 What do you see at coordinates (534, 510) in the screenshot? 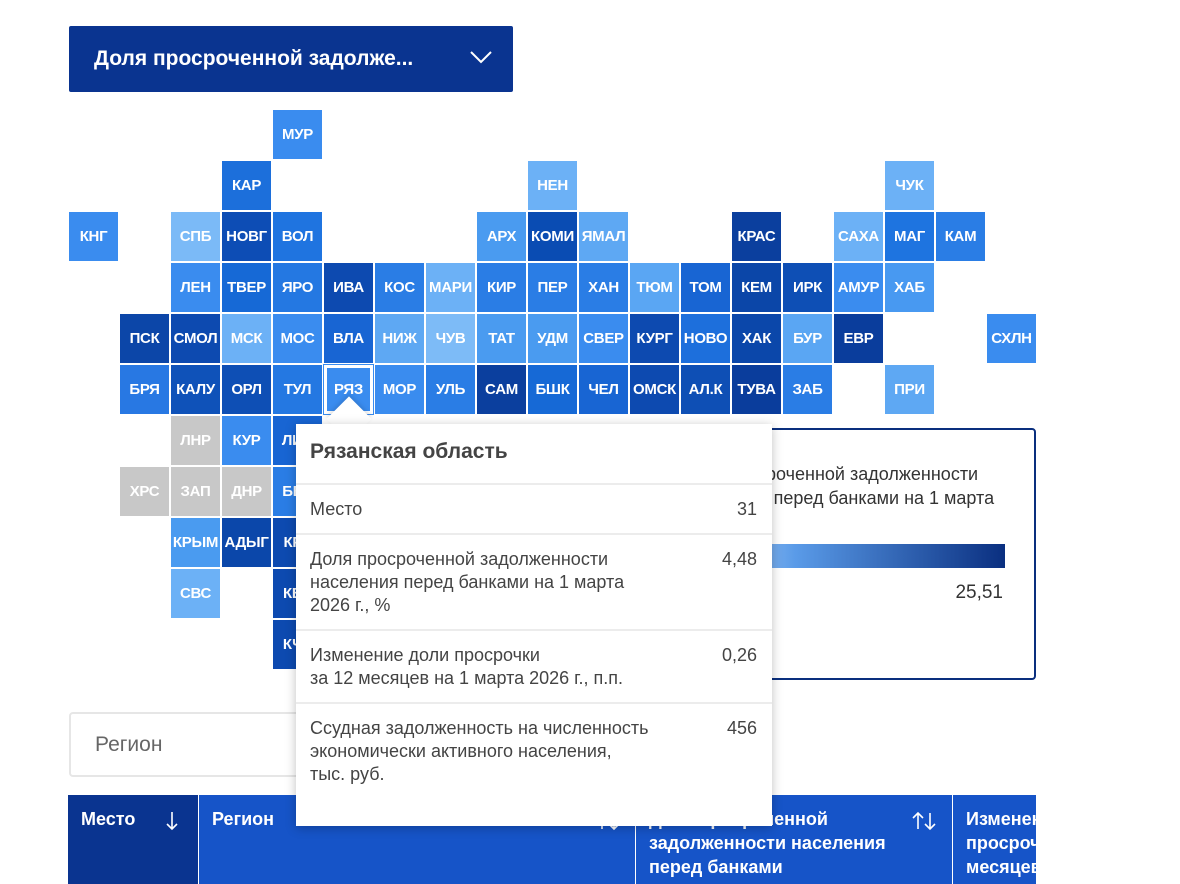
I see `tooltip-row: Место 31` at bounding box center [534, 510].